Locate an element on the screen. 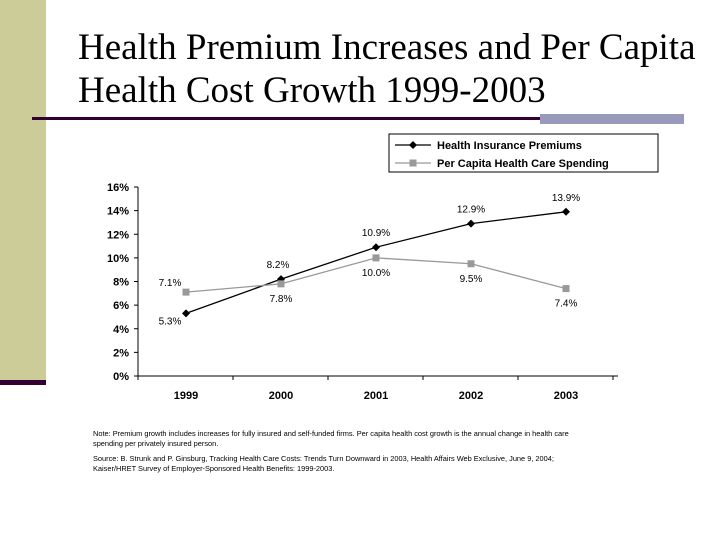 Image resolution: width=720 pixels, height=540 pixels. left-accent-bar-edge is located at coordinates (23, 382).